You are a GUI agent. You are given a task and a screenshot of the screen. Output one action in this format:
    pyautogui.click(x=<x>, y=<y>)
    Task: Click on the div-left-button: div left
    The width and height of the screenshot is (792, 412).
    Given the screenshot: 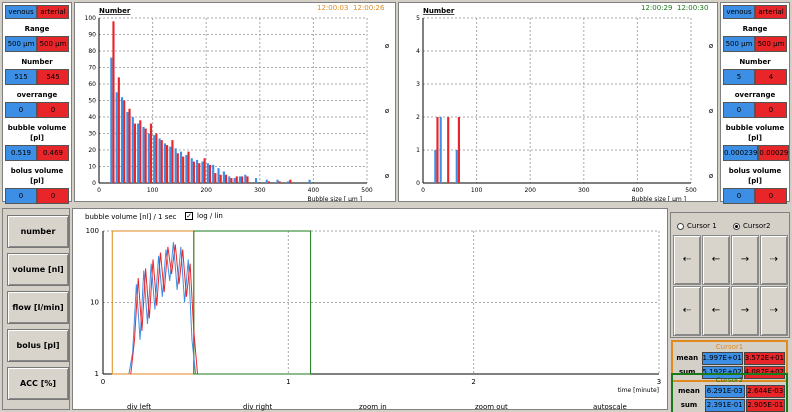 What is the action you would take?
    pyautogui.click(x=139, y=407)
    